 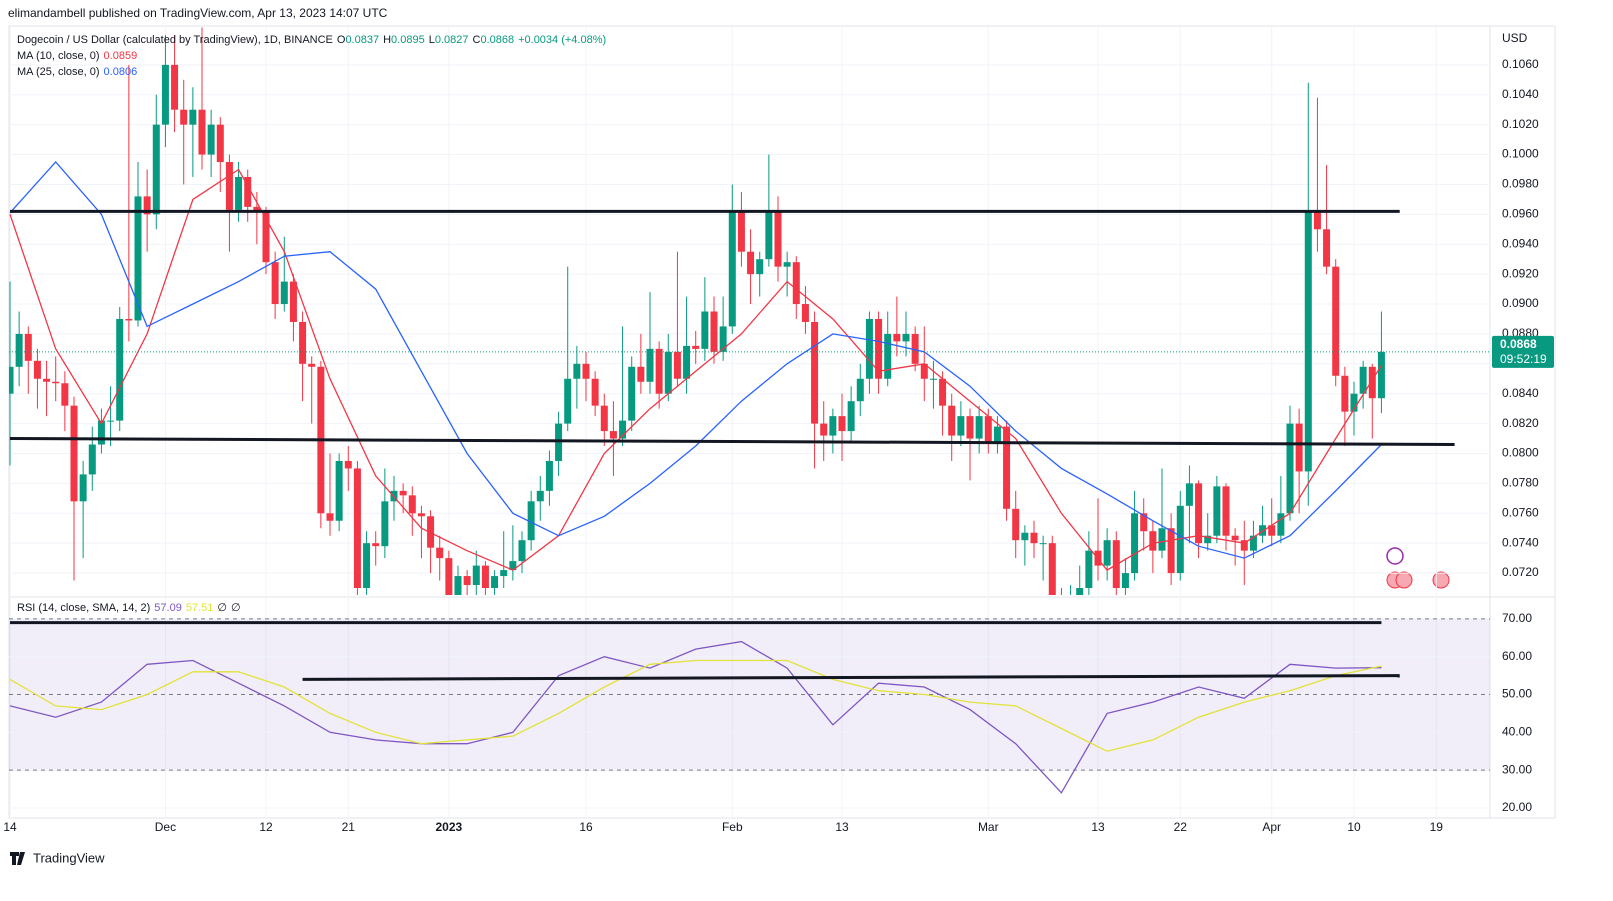 I want to click on rsi-title: RSI (14, close, SMA, 14, 2), so click(x=84, y=608).